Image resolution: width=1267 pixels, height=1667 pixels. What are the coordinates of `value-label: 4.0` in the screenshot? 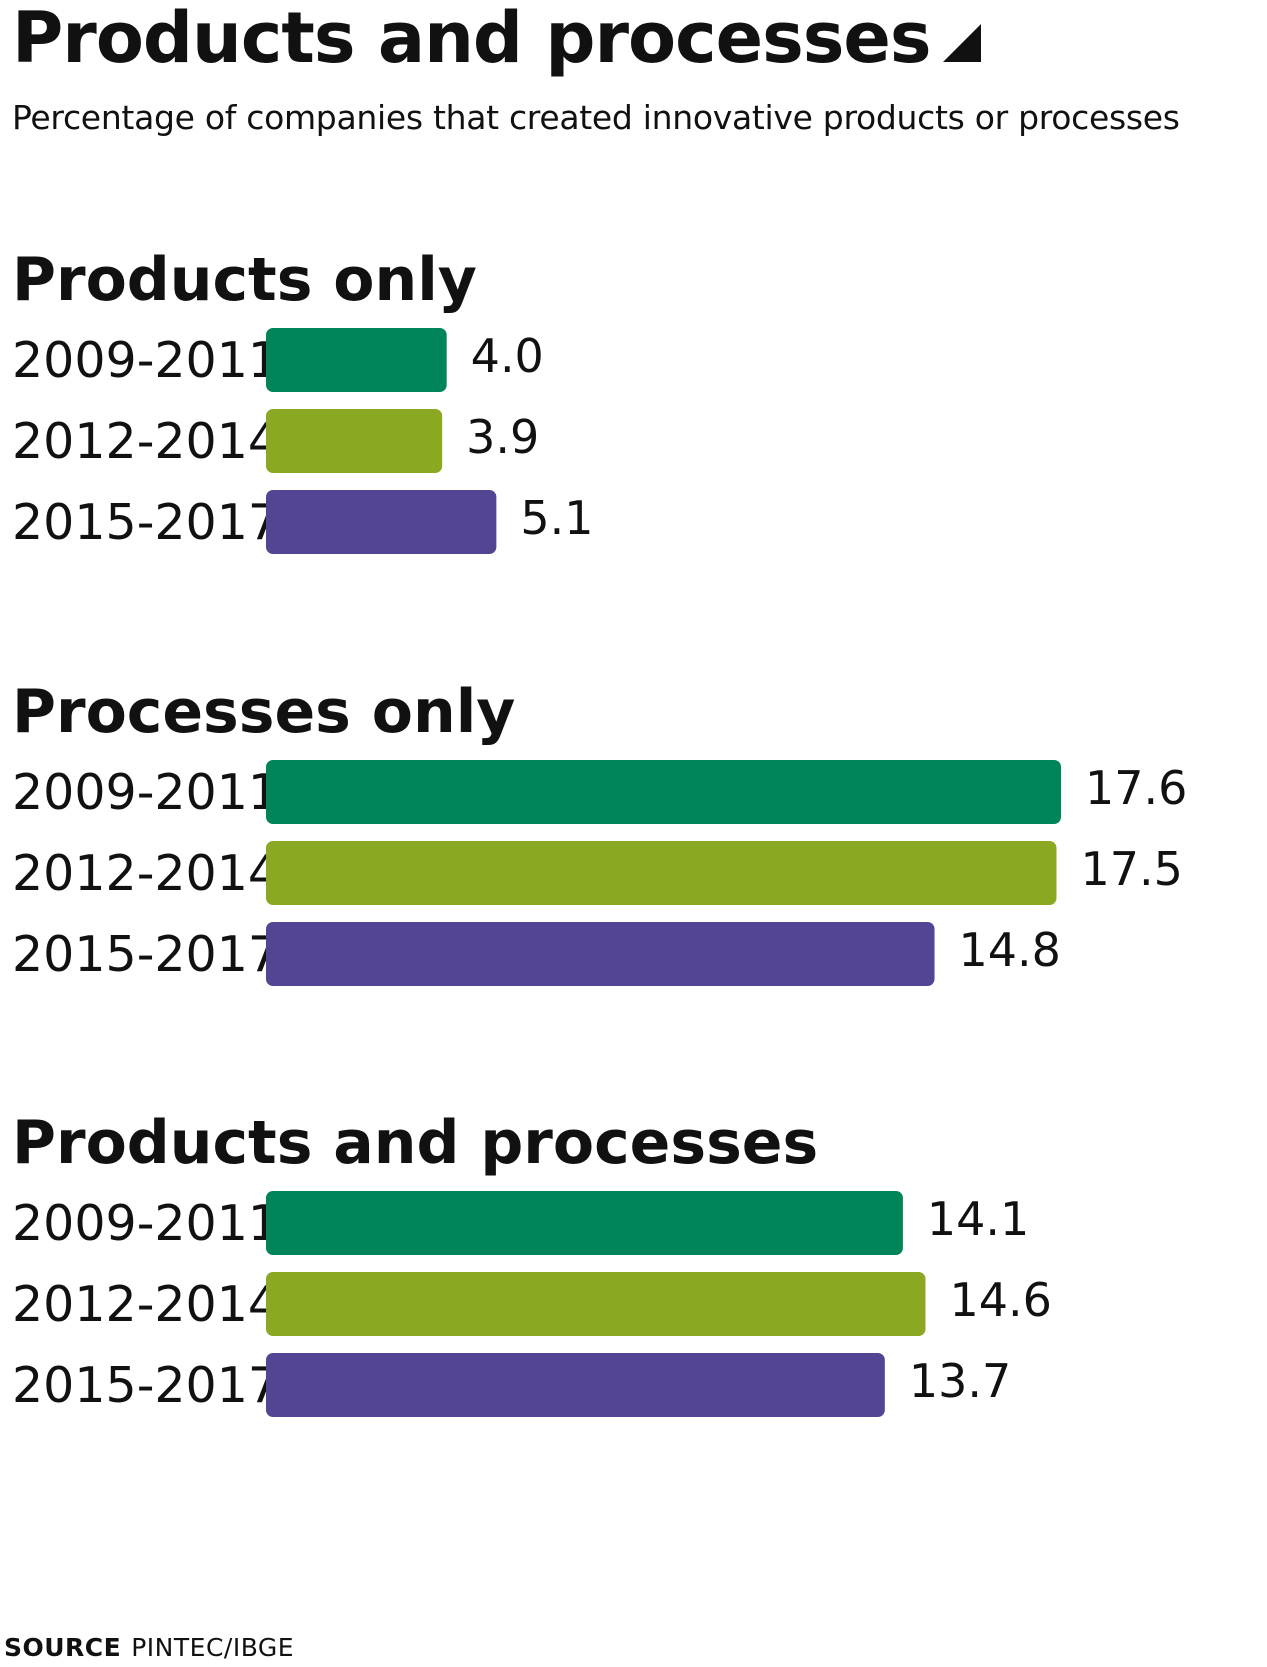 It's located at (507, 356).